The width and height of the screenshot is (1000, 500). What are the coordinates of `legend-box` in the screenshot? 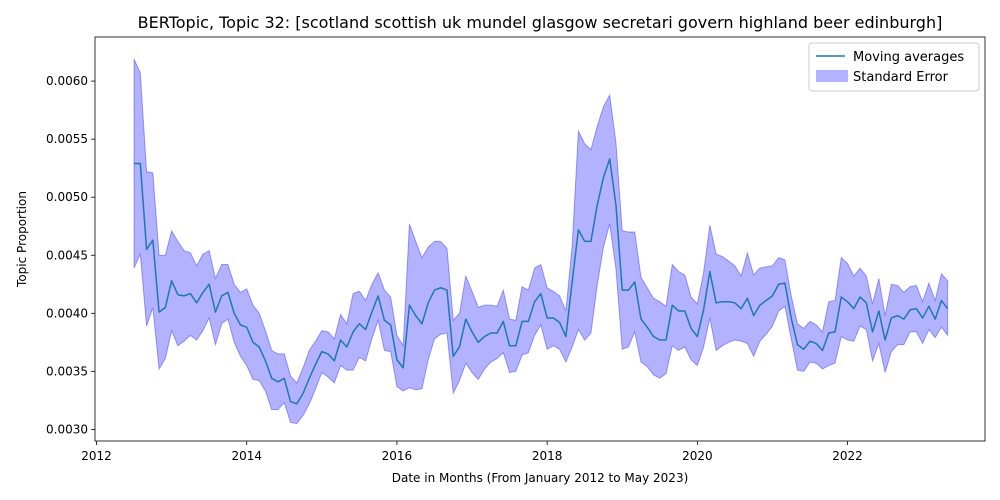 It's located at (894, 67).